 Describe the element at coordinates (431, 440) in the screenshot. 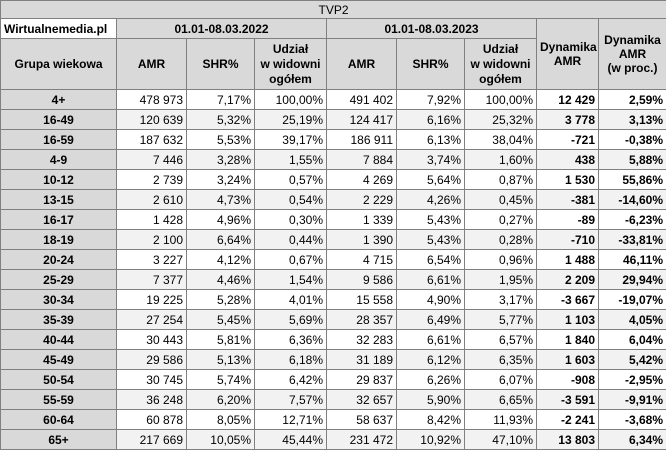

I see `shr-2023-cell: 10,92%` at that location.